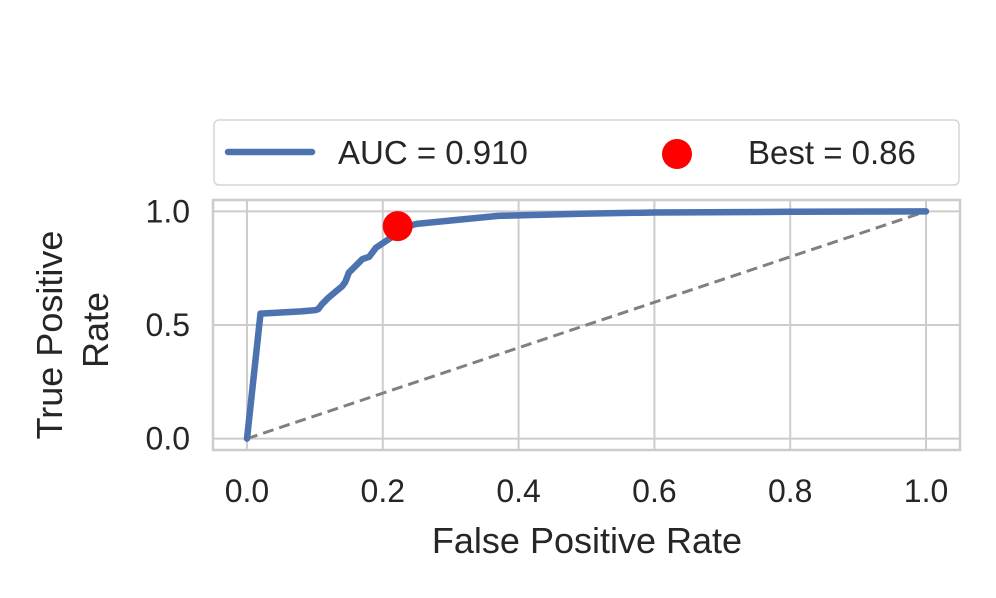 This screenshot has width=996, height=598. What do you see at coordinates (247, 491) in the screenshot?
I see `x-tick-label: 0.0` at bounding box center [247, 491].